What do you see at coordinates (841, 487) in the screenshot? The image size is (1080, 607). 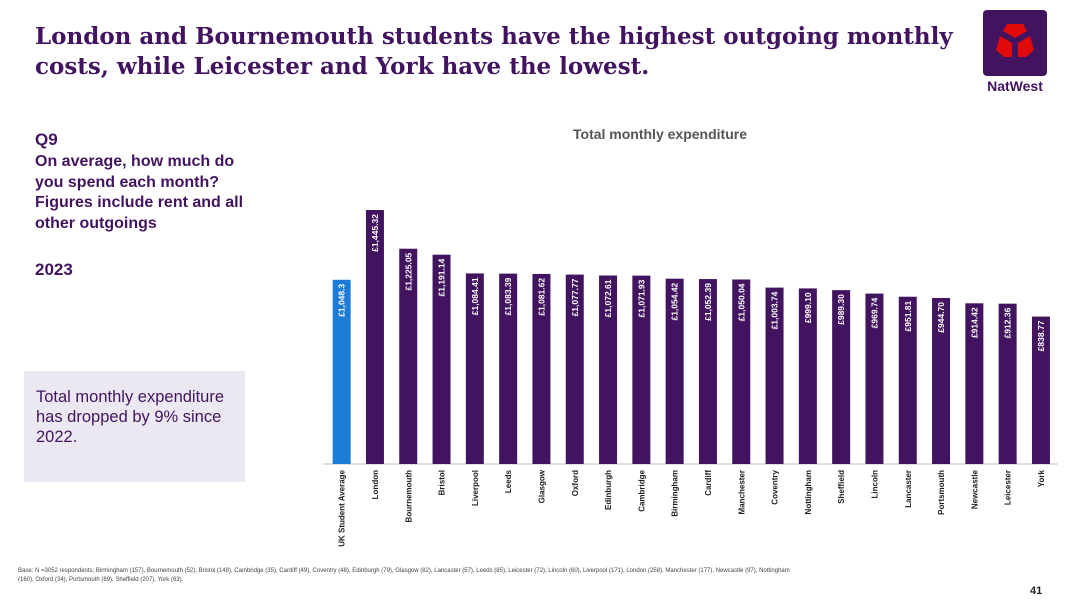 I see `category-label: Sheffield` at bounding box center [841, 487].